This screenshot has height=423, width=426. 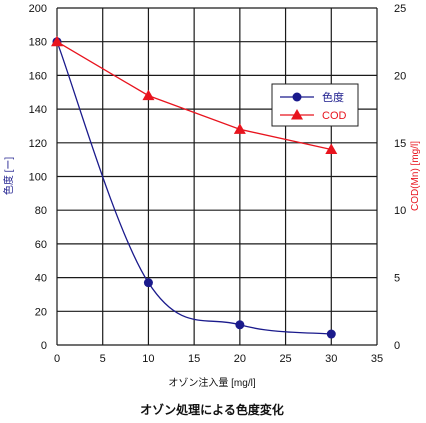 I want to click on y-right-tick-label: 10, so click(x=400, y=211).